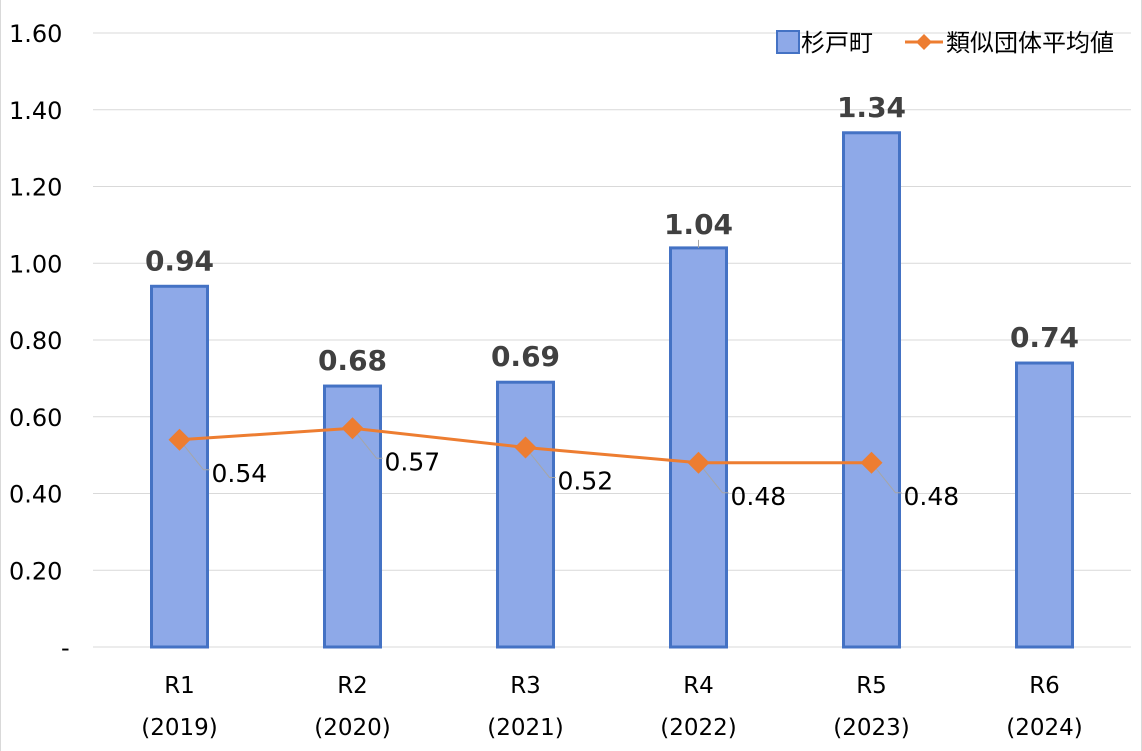  I want to click on y-tick-label: -, so click(65, 648).